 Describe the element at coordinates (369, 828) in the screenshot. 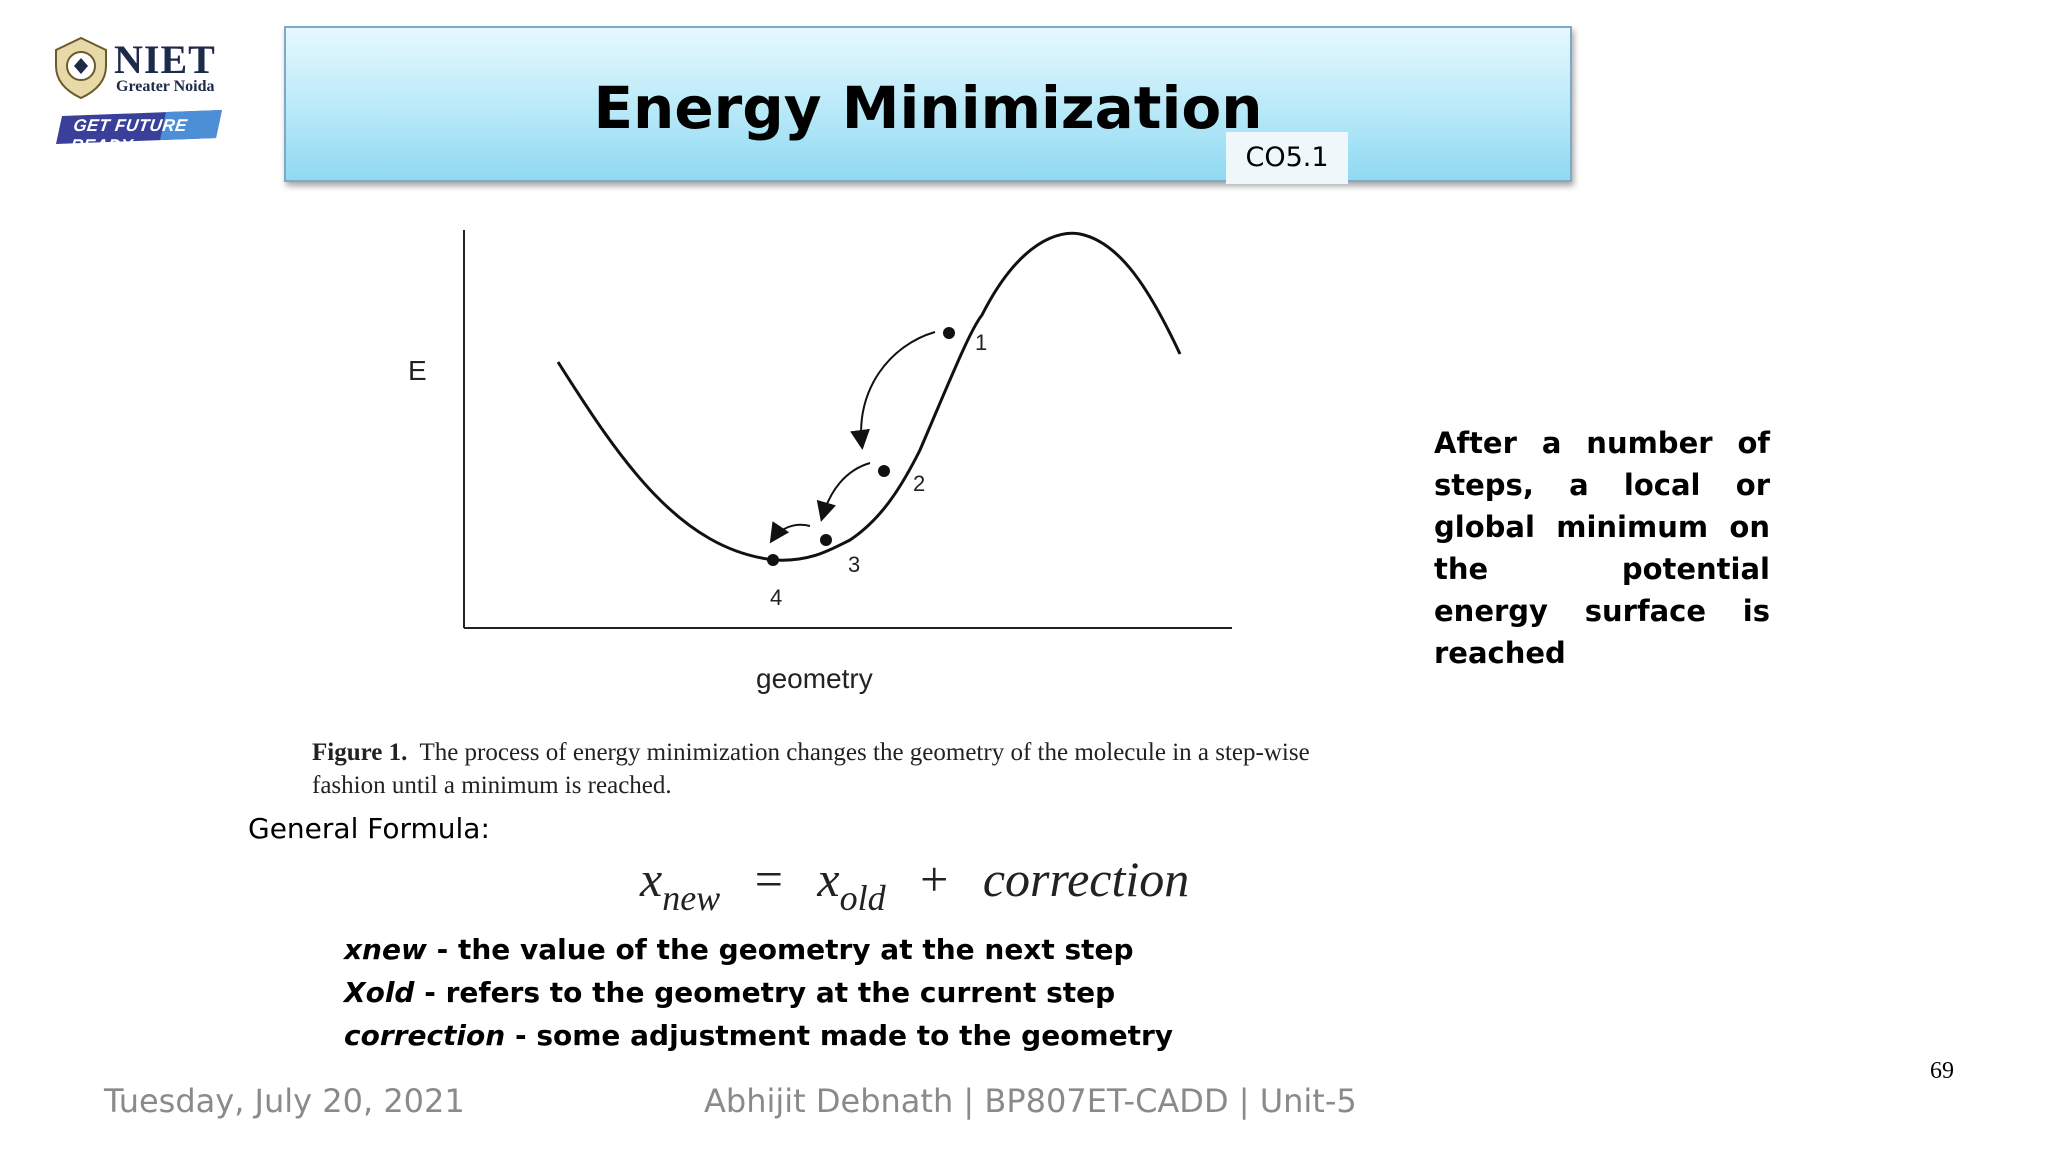

I see `formula-label: General Formula:` at that location.